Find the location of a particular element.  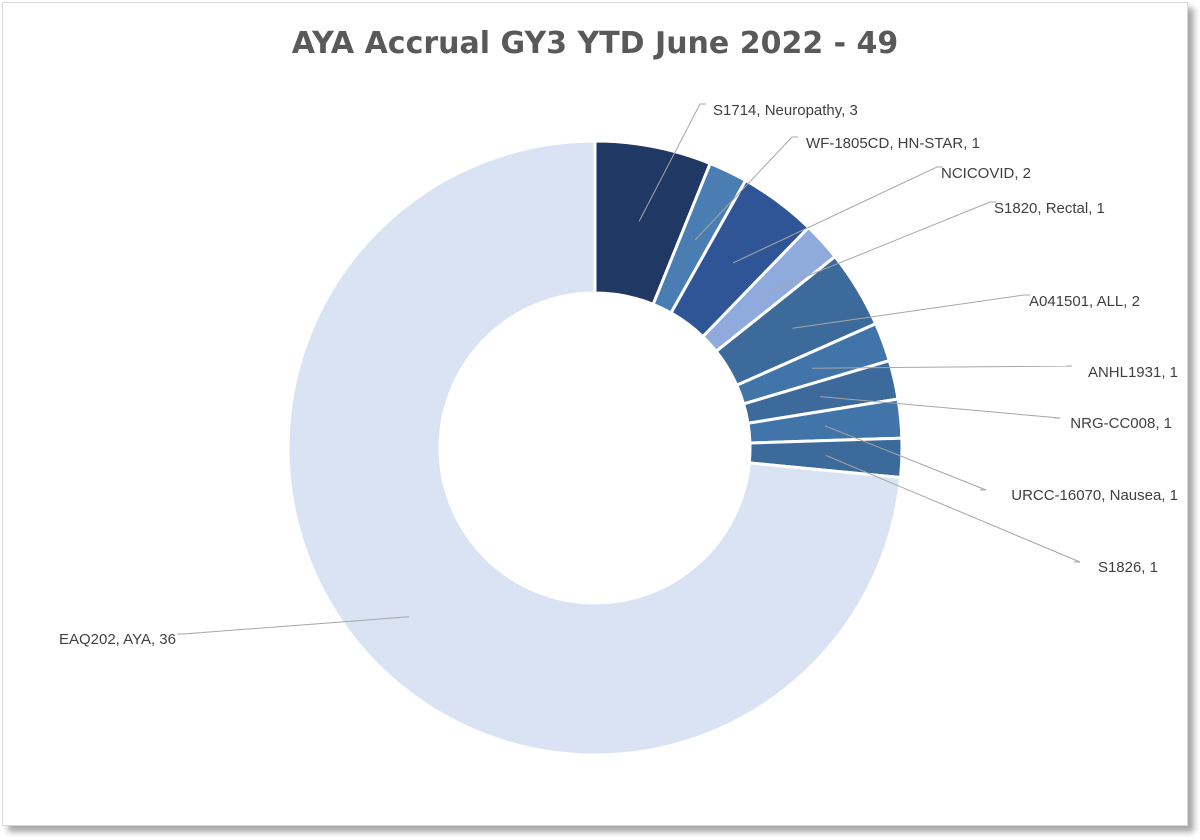

data-label: A041501, ALL, 2 is located at coordinates (1084, 301).